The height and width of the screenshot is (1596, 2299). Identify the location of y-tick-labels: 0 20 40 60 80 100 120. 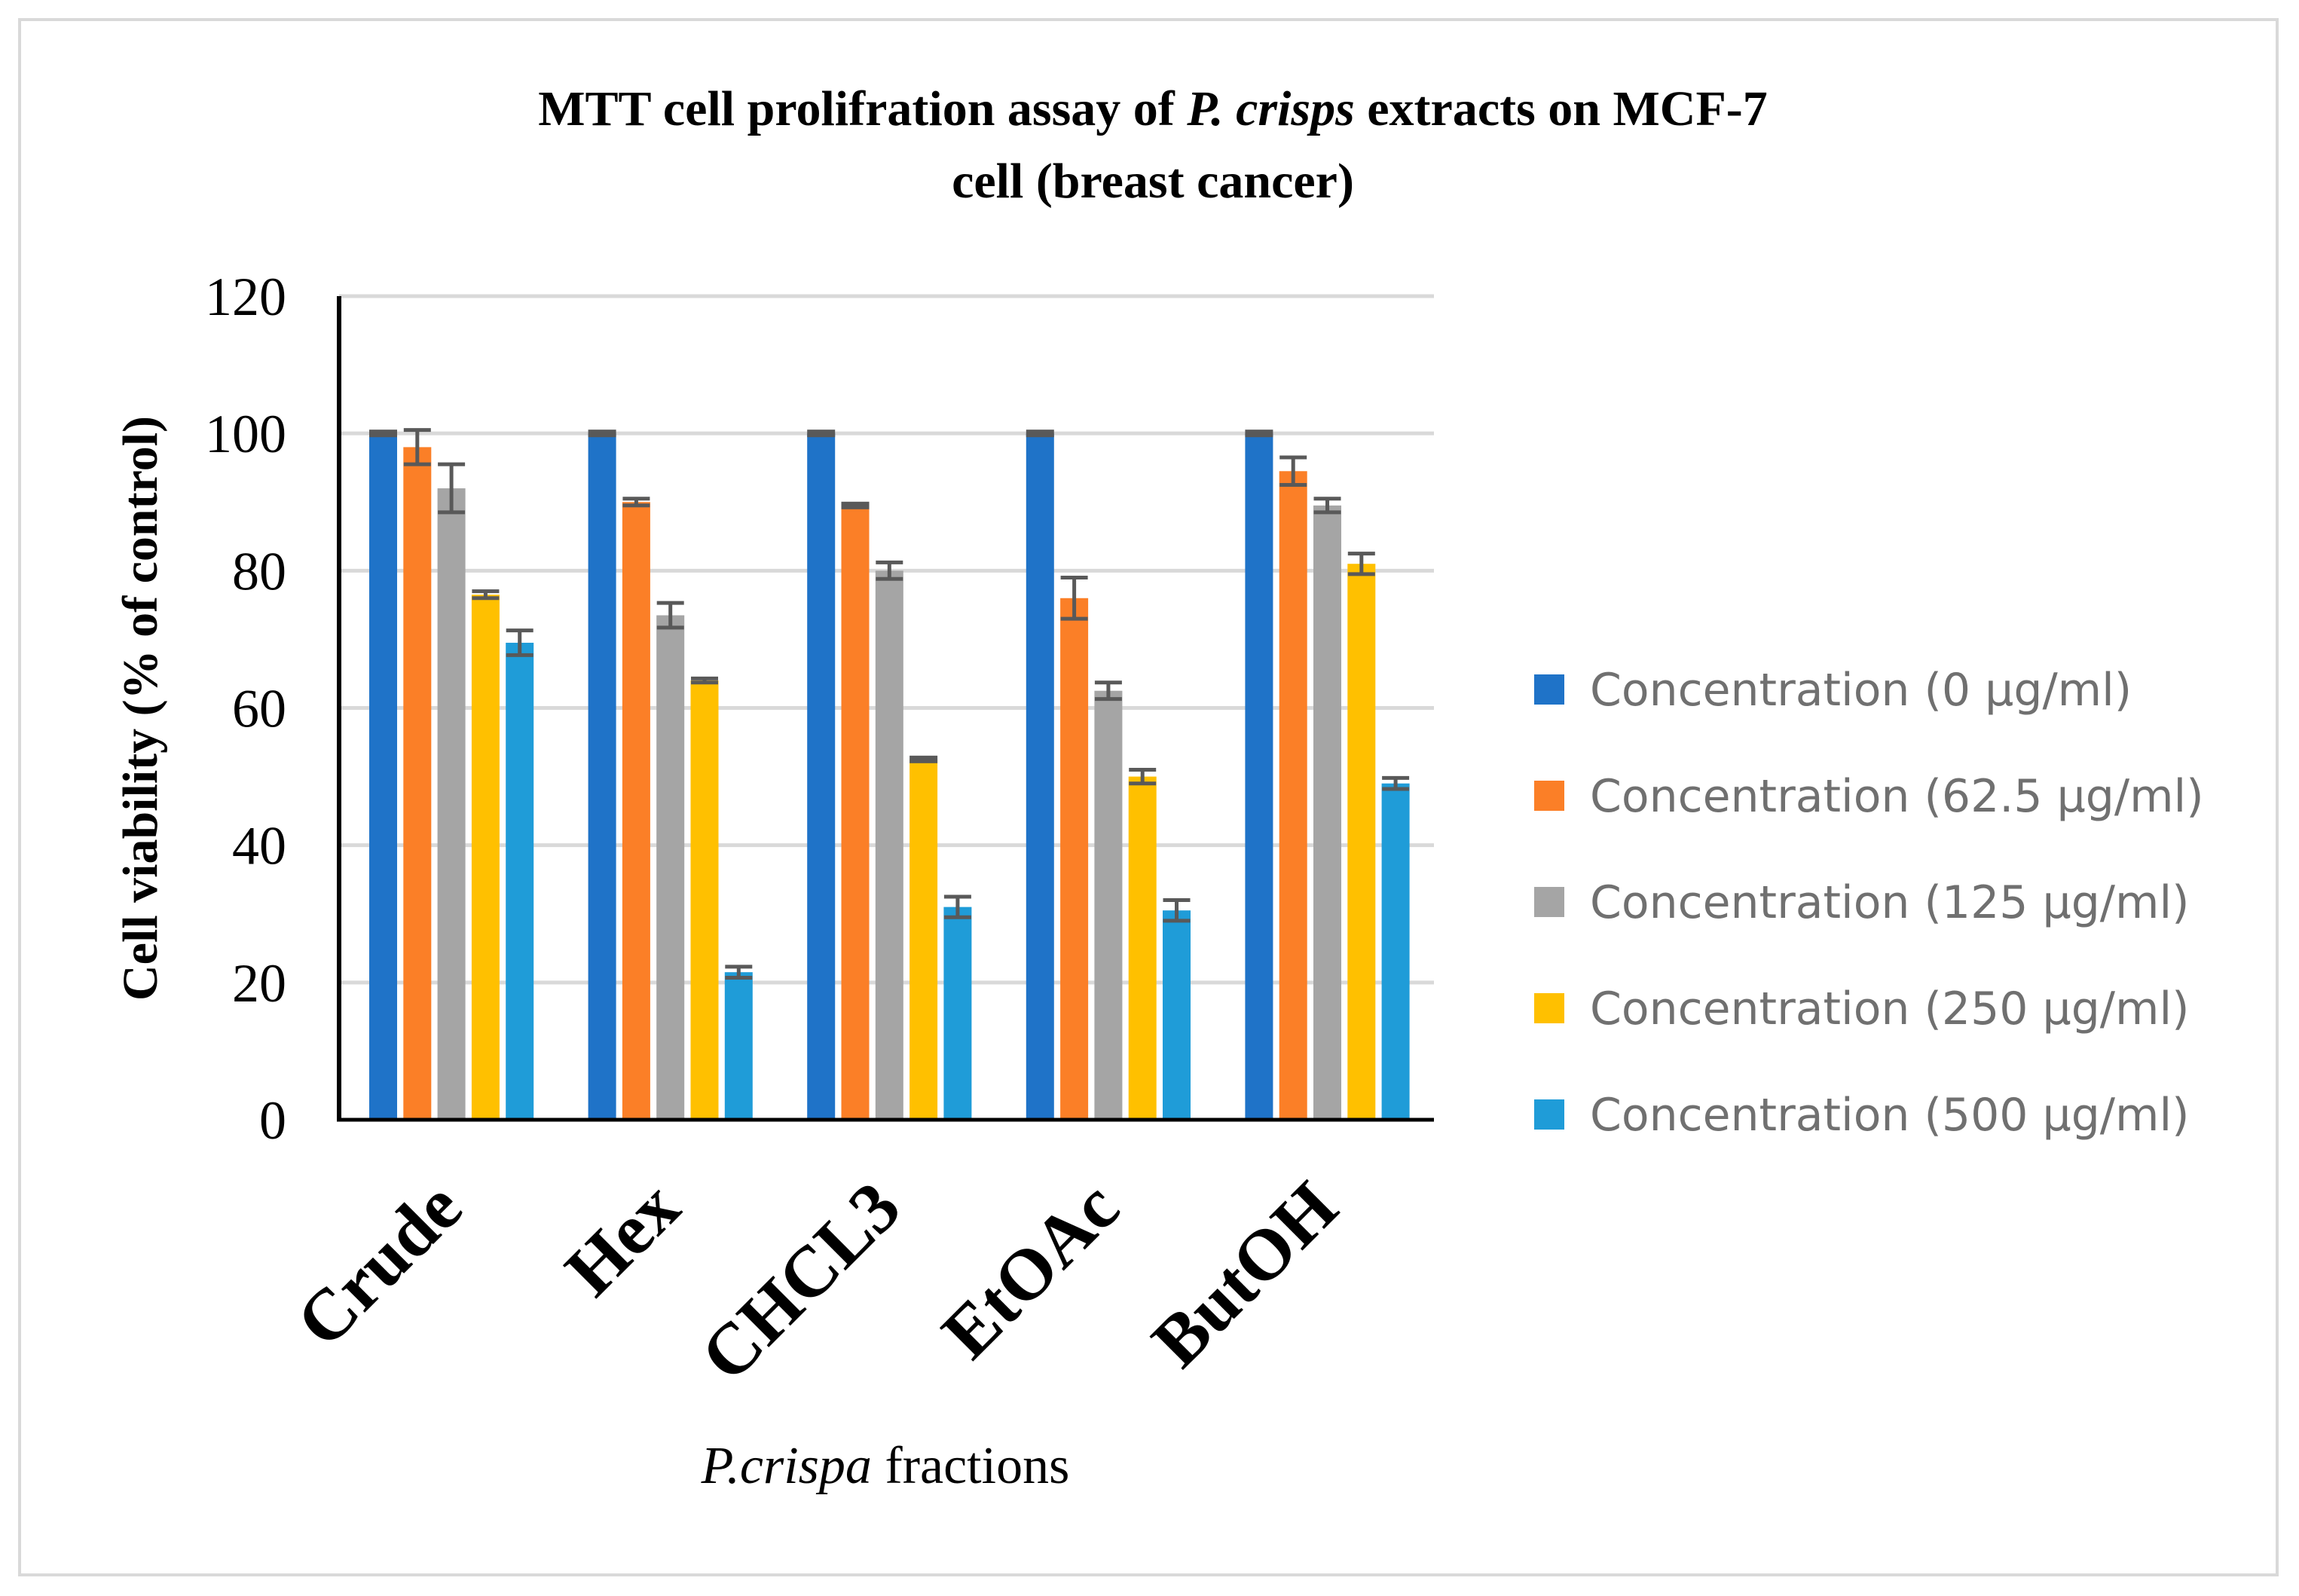
(245, 709).